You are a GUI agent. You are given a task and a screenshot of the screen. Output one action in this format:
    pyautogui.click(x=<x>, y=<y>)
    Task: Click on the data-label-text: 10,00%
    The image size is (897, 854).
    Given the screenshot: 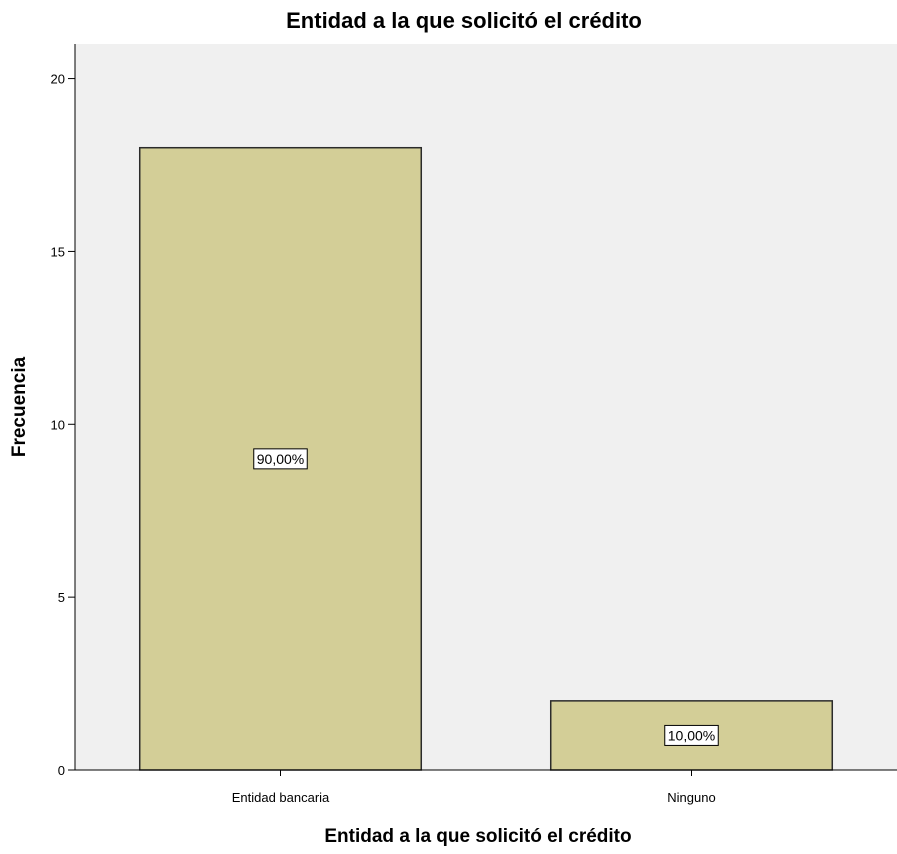 What is the action you would take?
    pyautogui.click(x=691, y=735)
    